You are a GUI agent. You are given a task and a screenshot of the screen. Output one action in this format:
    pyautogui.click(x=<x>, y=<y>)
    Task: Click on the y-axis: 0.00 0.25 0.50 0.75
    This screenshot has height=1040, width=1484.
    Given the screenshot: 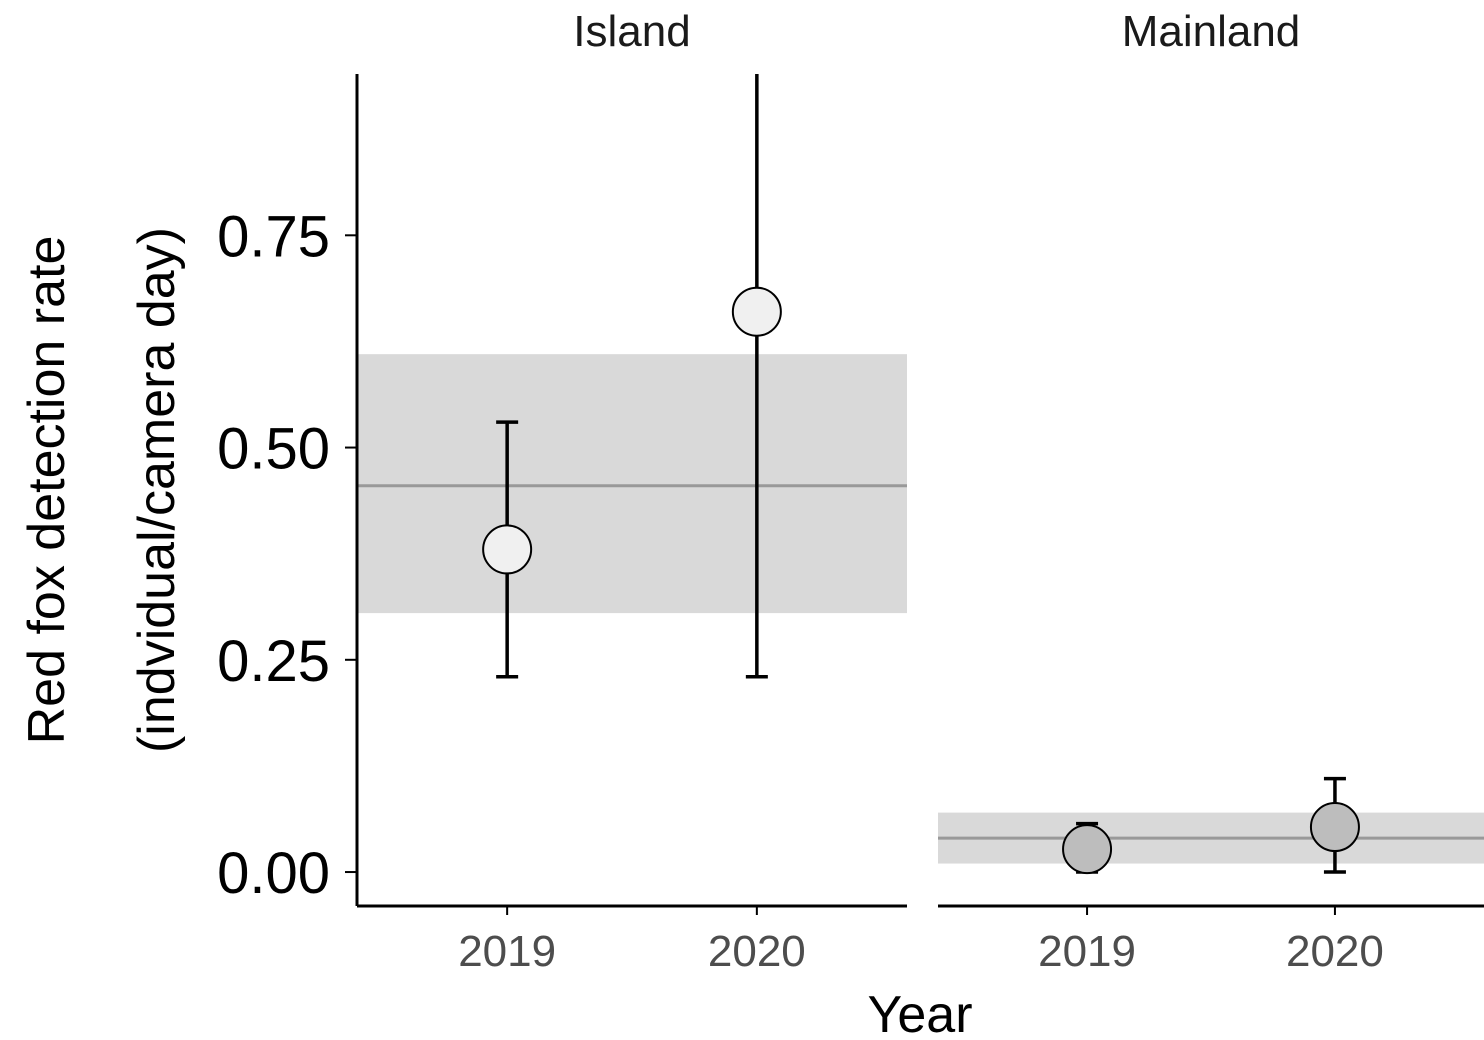 What is the action you would take?
    pyautogui.click(x=288, y=490)
    